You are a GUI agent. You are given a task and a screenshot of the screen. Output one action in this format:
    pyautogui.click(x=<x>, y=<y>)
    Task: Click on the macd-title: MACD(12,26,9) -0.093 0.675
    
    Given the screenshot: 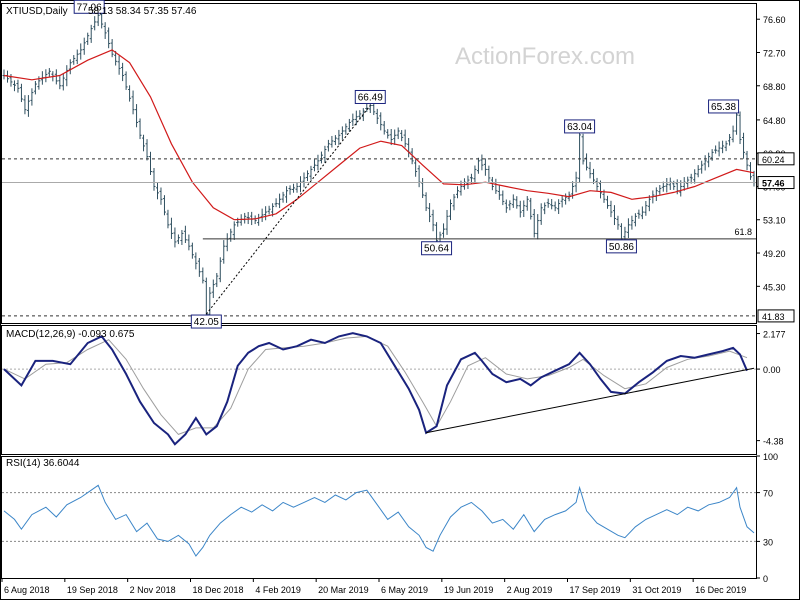 What is the action you would take?
    pyautogui.click(x=70, y=334)
    